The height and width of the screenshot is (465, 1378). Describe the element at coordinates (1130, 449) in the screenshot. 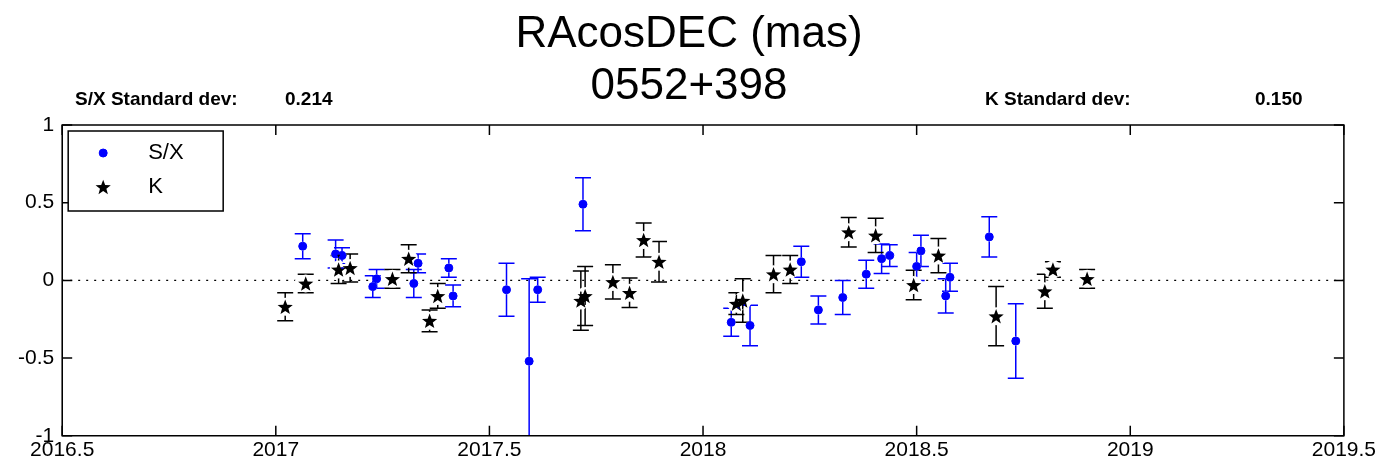

I see `x-tick-label: 2019` at that location.